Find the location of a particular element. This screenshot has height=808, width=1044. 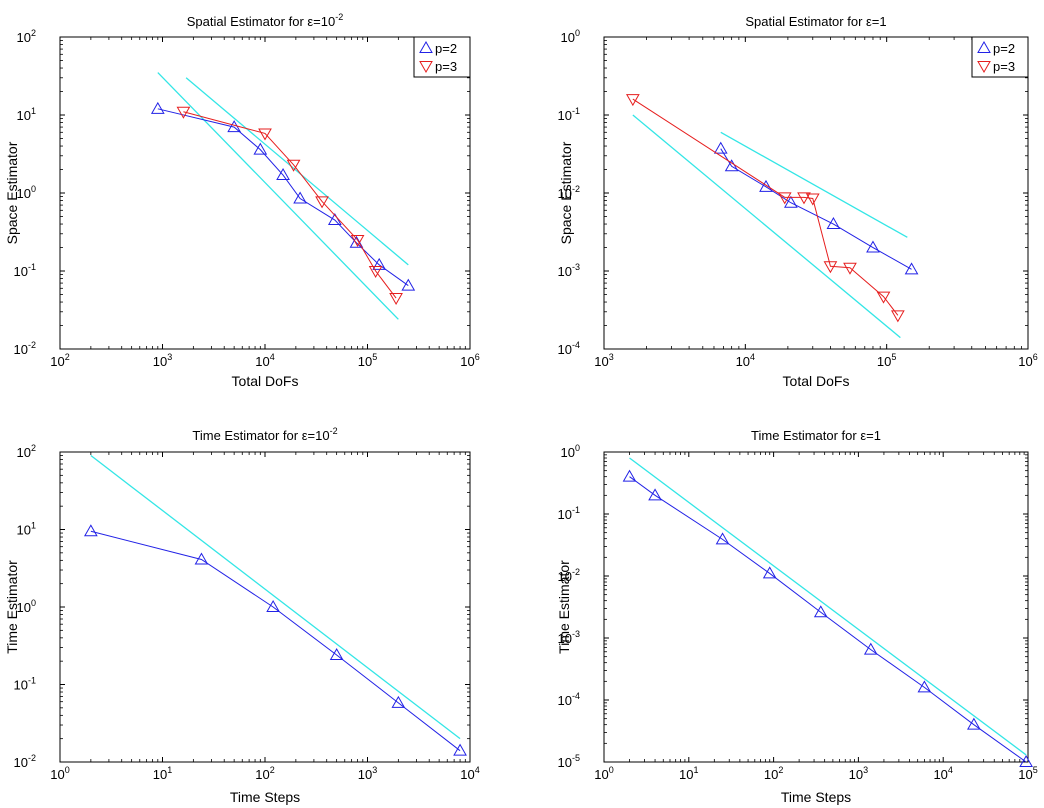

xlabel-bottom-left: Time Steps is located at coordinates (265, 797).